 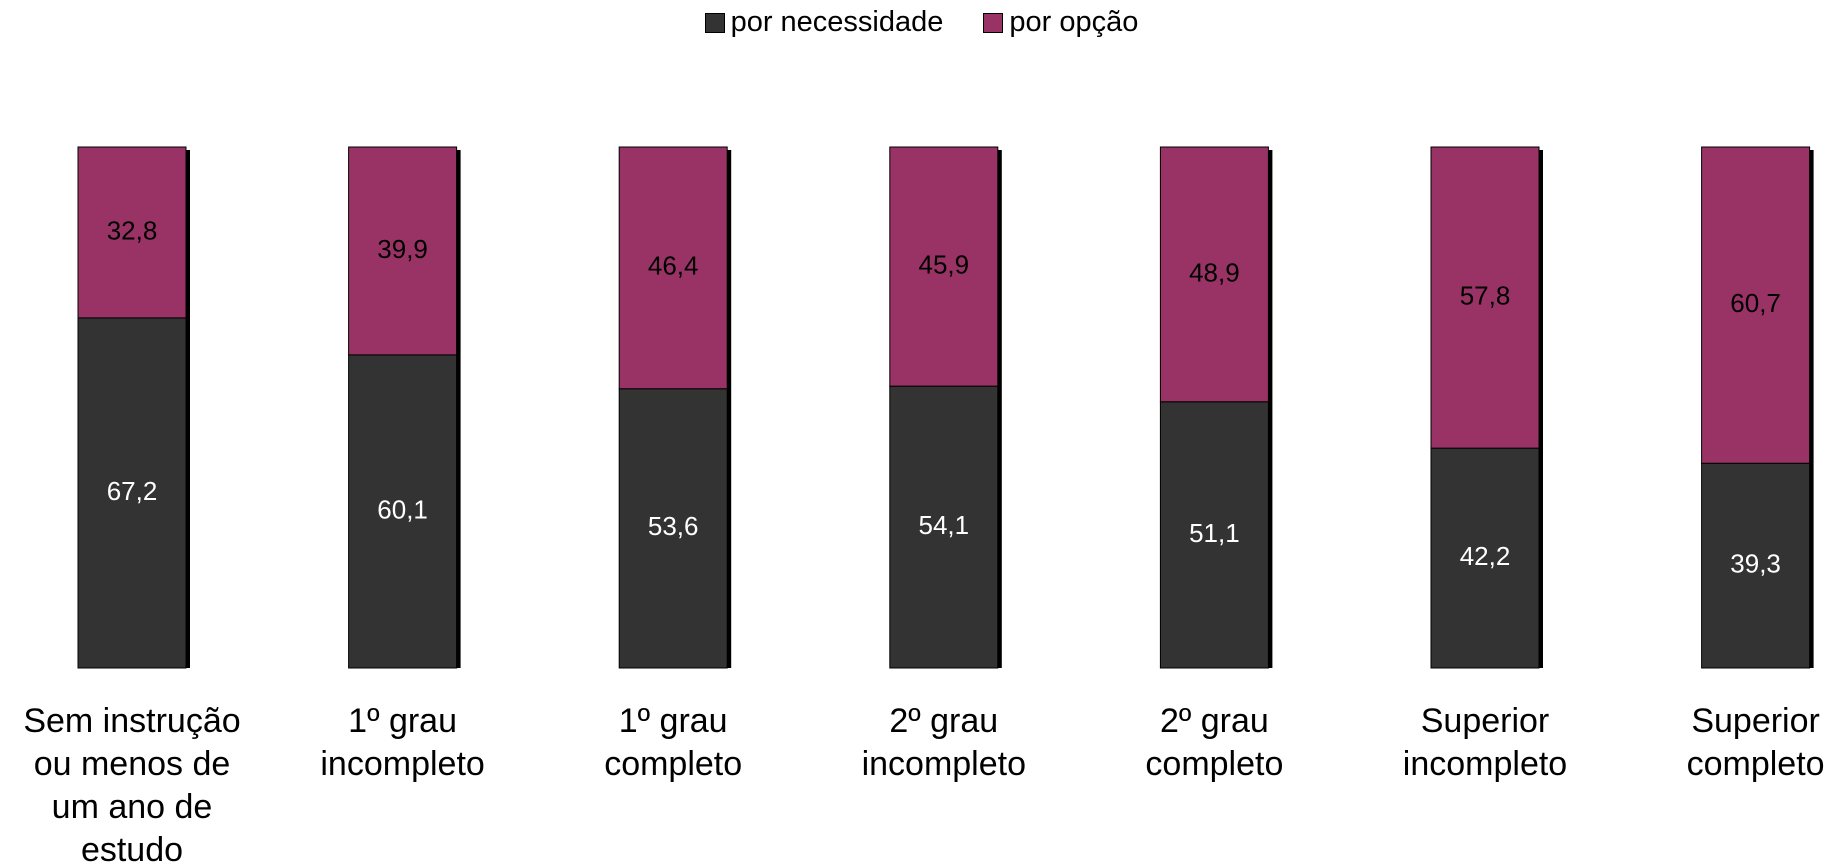 I want to click on legend: por necessidade por opção, so click(x=921, y=22).